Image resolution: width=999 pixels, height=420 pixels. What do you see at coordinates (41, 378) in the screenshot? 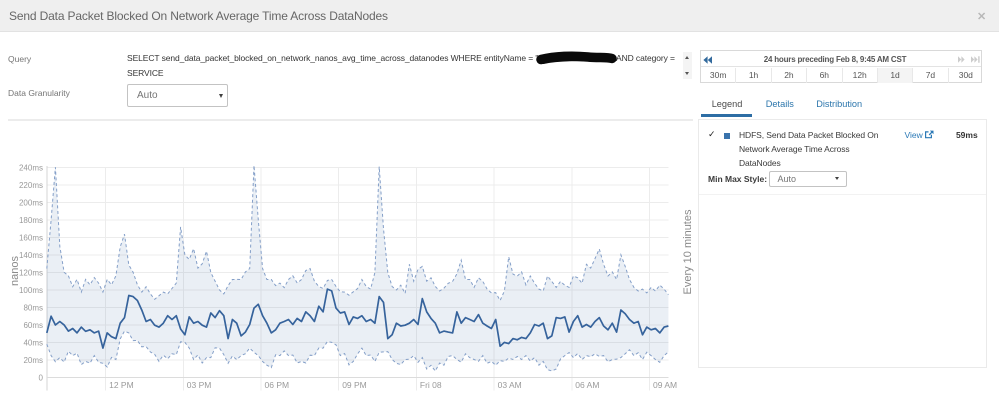
I see `svg-text: 0` at bounding box center [41, 378].